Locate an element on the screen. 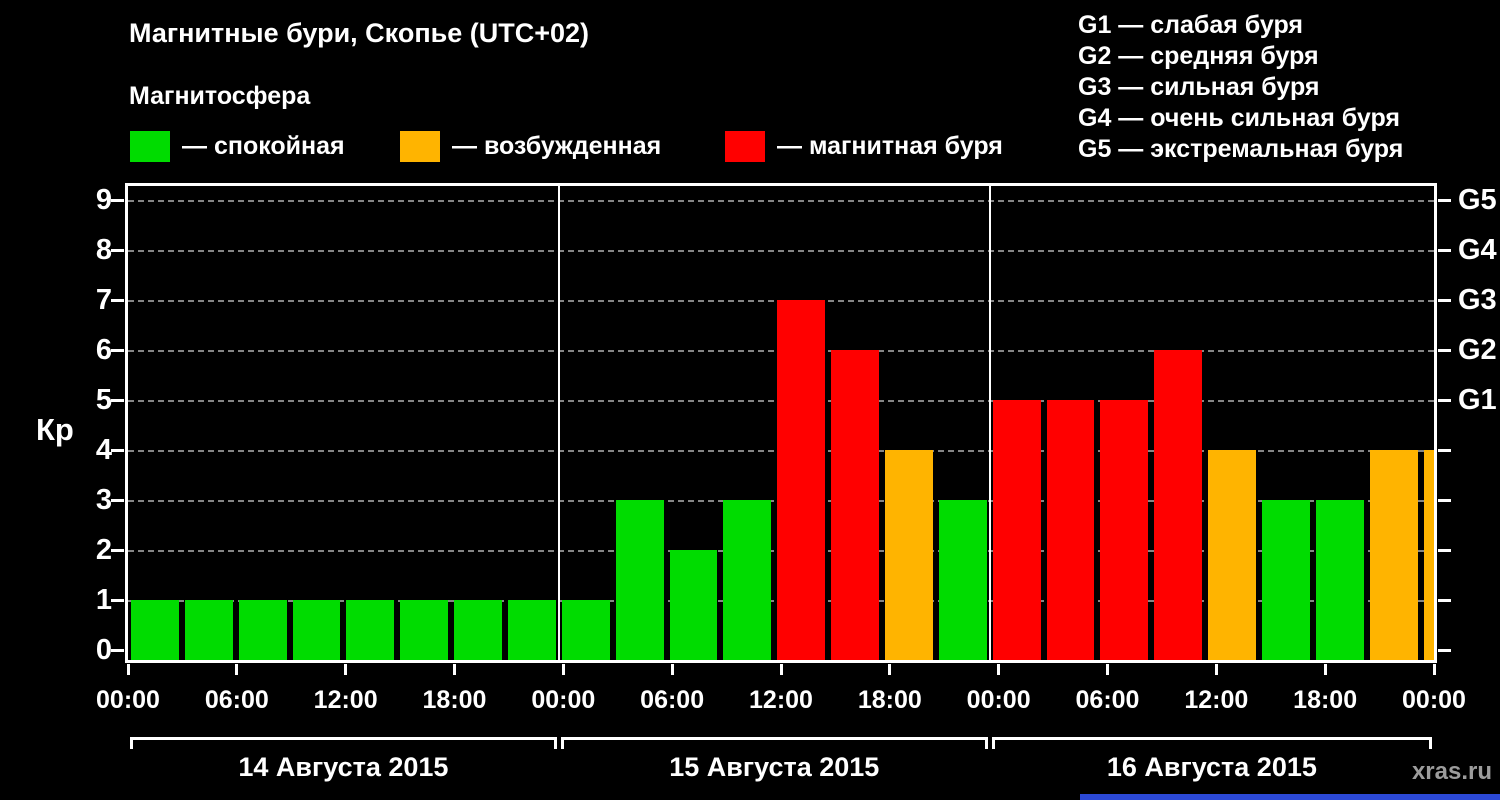 This screenshot has width=1500, height=800. chart-title: Магнитные бури, Скопье (UTC+02) is located at coordinates (359, 33).